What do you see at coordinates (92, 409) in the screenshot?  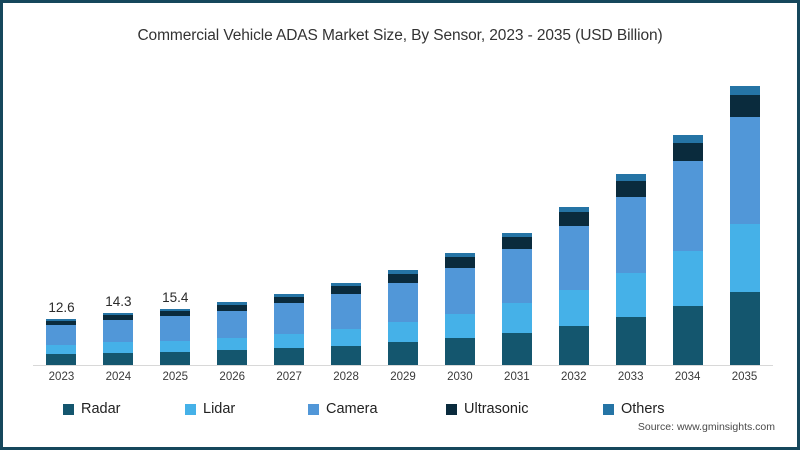 I see `legend-item-radar: Radar` at bounding box center [92, 409].